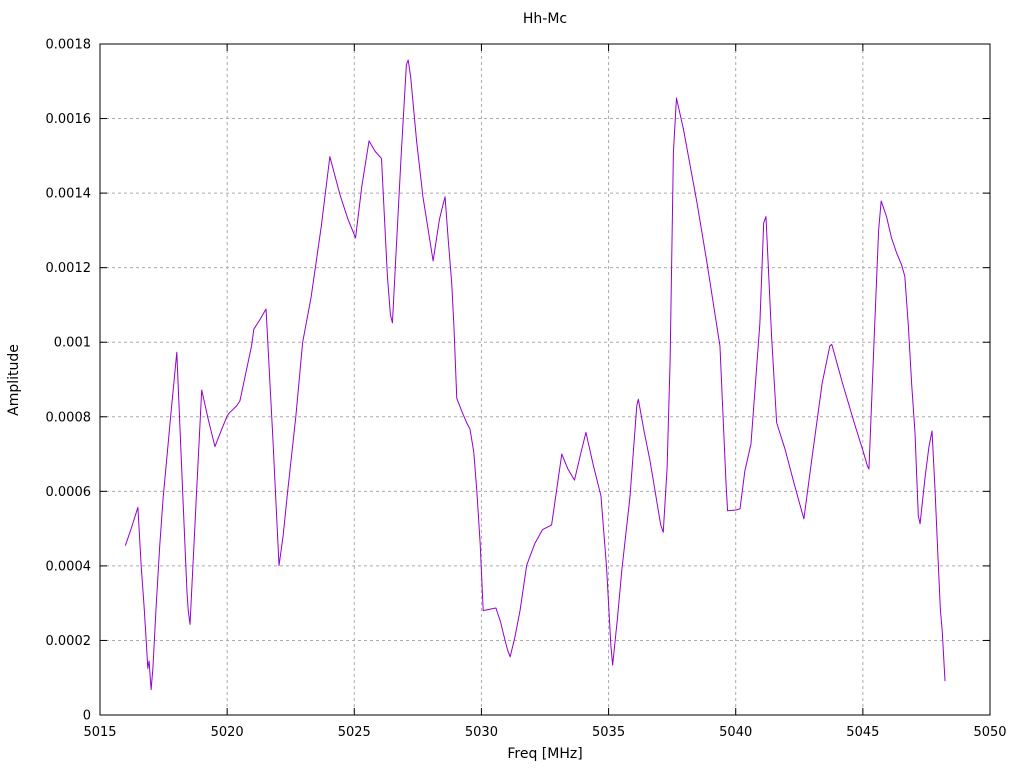 The width and height of the screenshot is (1024, 768). What do you see at coordinates (69, 492) in the screenshot?
I see `y-tick-label: 0.0006` at bounding box center [69, 492].